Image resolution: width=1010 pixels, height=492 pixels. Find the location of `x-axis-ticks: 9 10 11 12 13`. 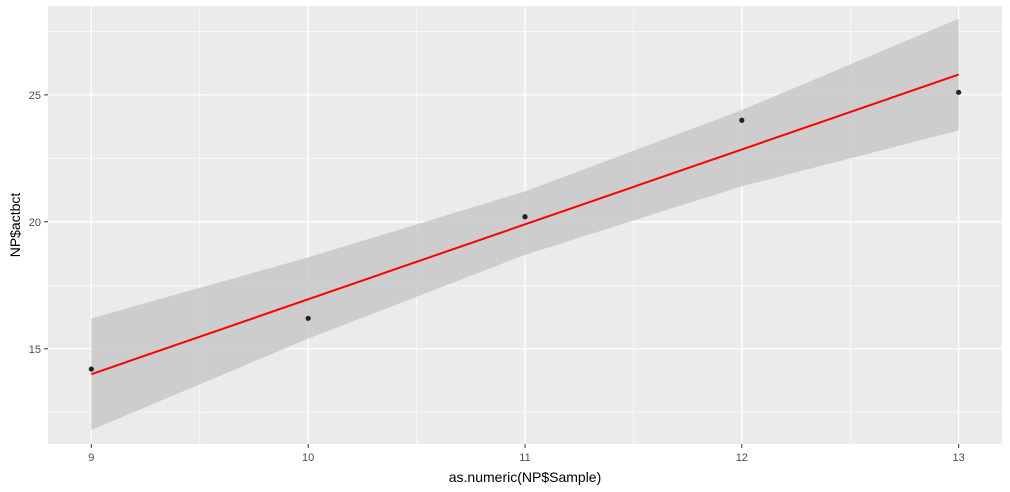

x-axis-ticks: 9 10 11 12 13 is located at coordinates (526, 454).